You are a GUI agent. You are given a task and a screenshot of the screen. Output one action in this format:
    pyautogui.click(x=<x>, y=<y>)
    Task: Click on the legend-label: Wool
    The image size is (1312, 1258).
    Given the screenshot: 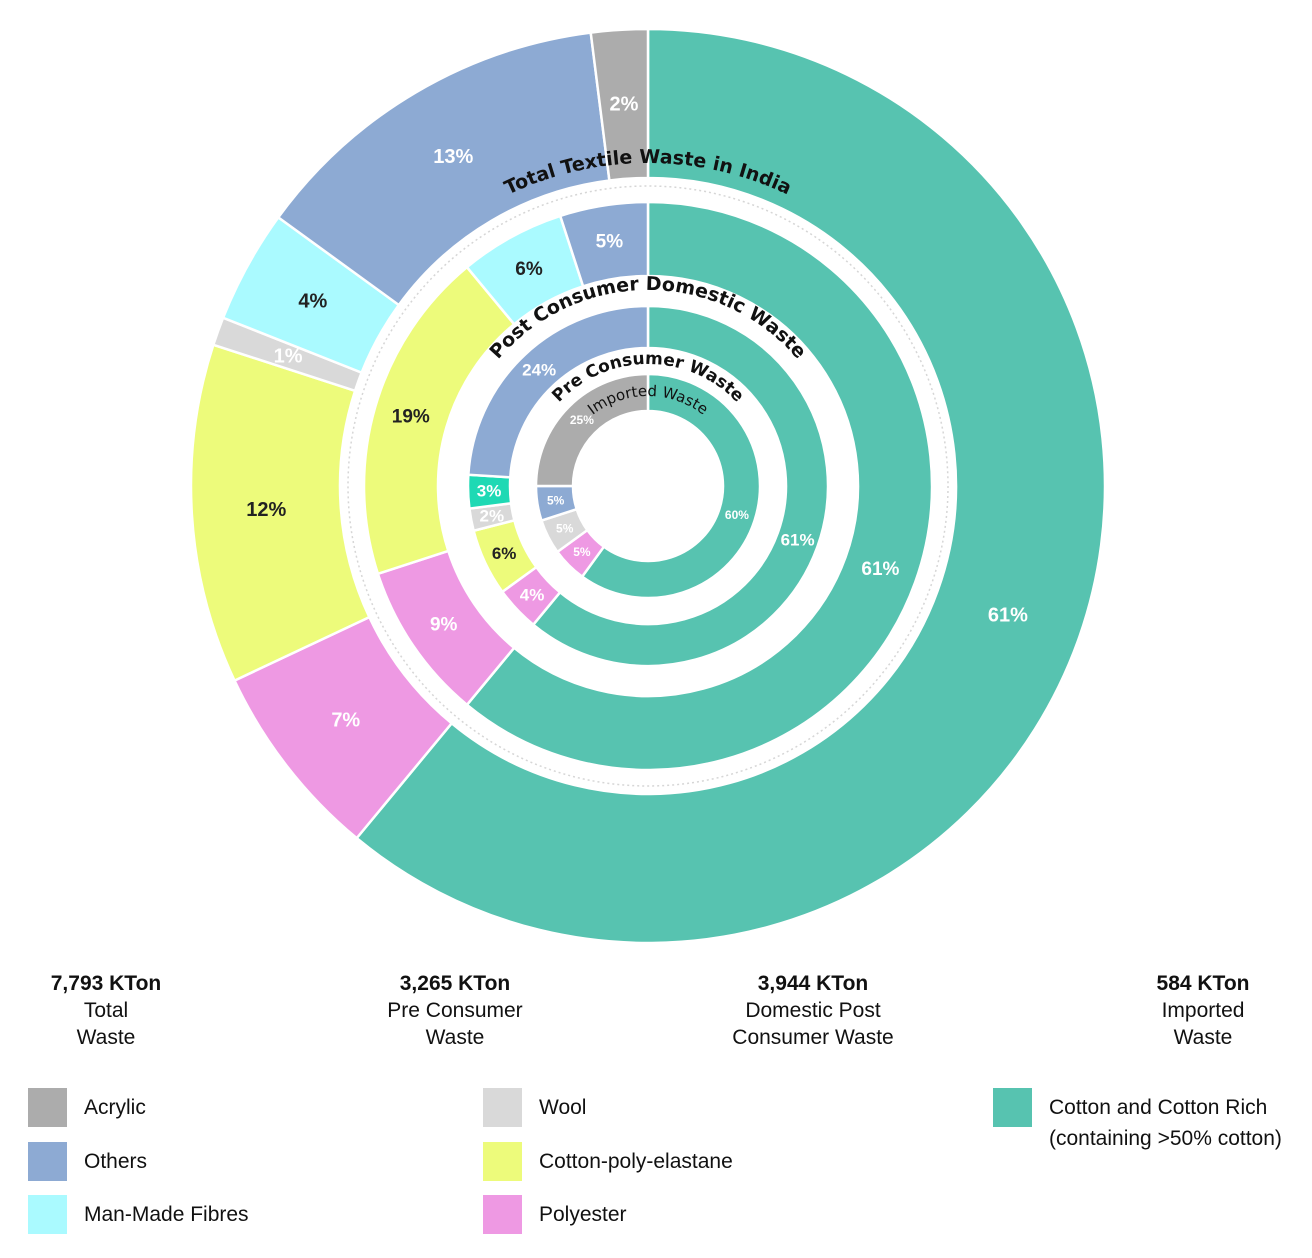 What is the action you would take?
    pyautogui.click(x=563, y=1107)
    